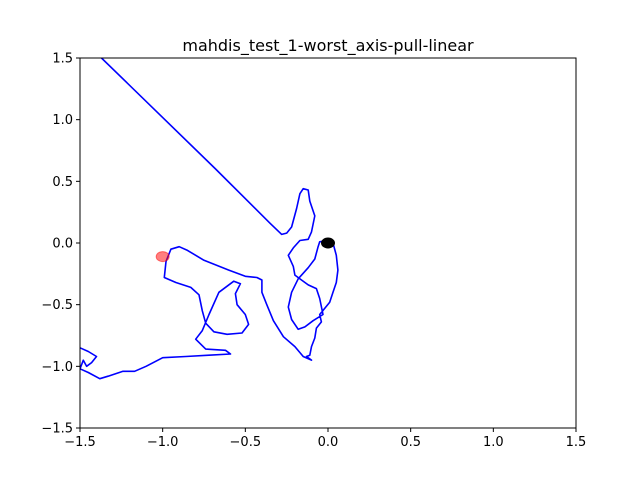 Image resolution: width=640 pixels, height=480 pixels. I want to click on y-tick-label: −1.0, so click(57, 367).